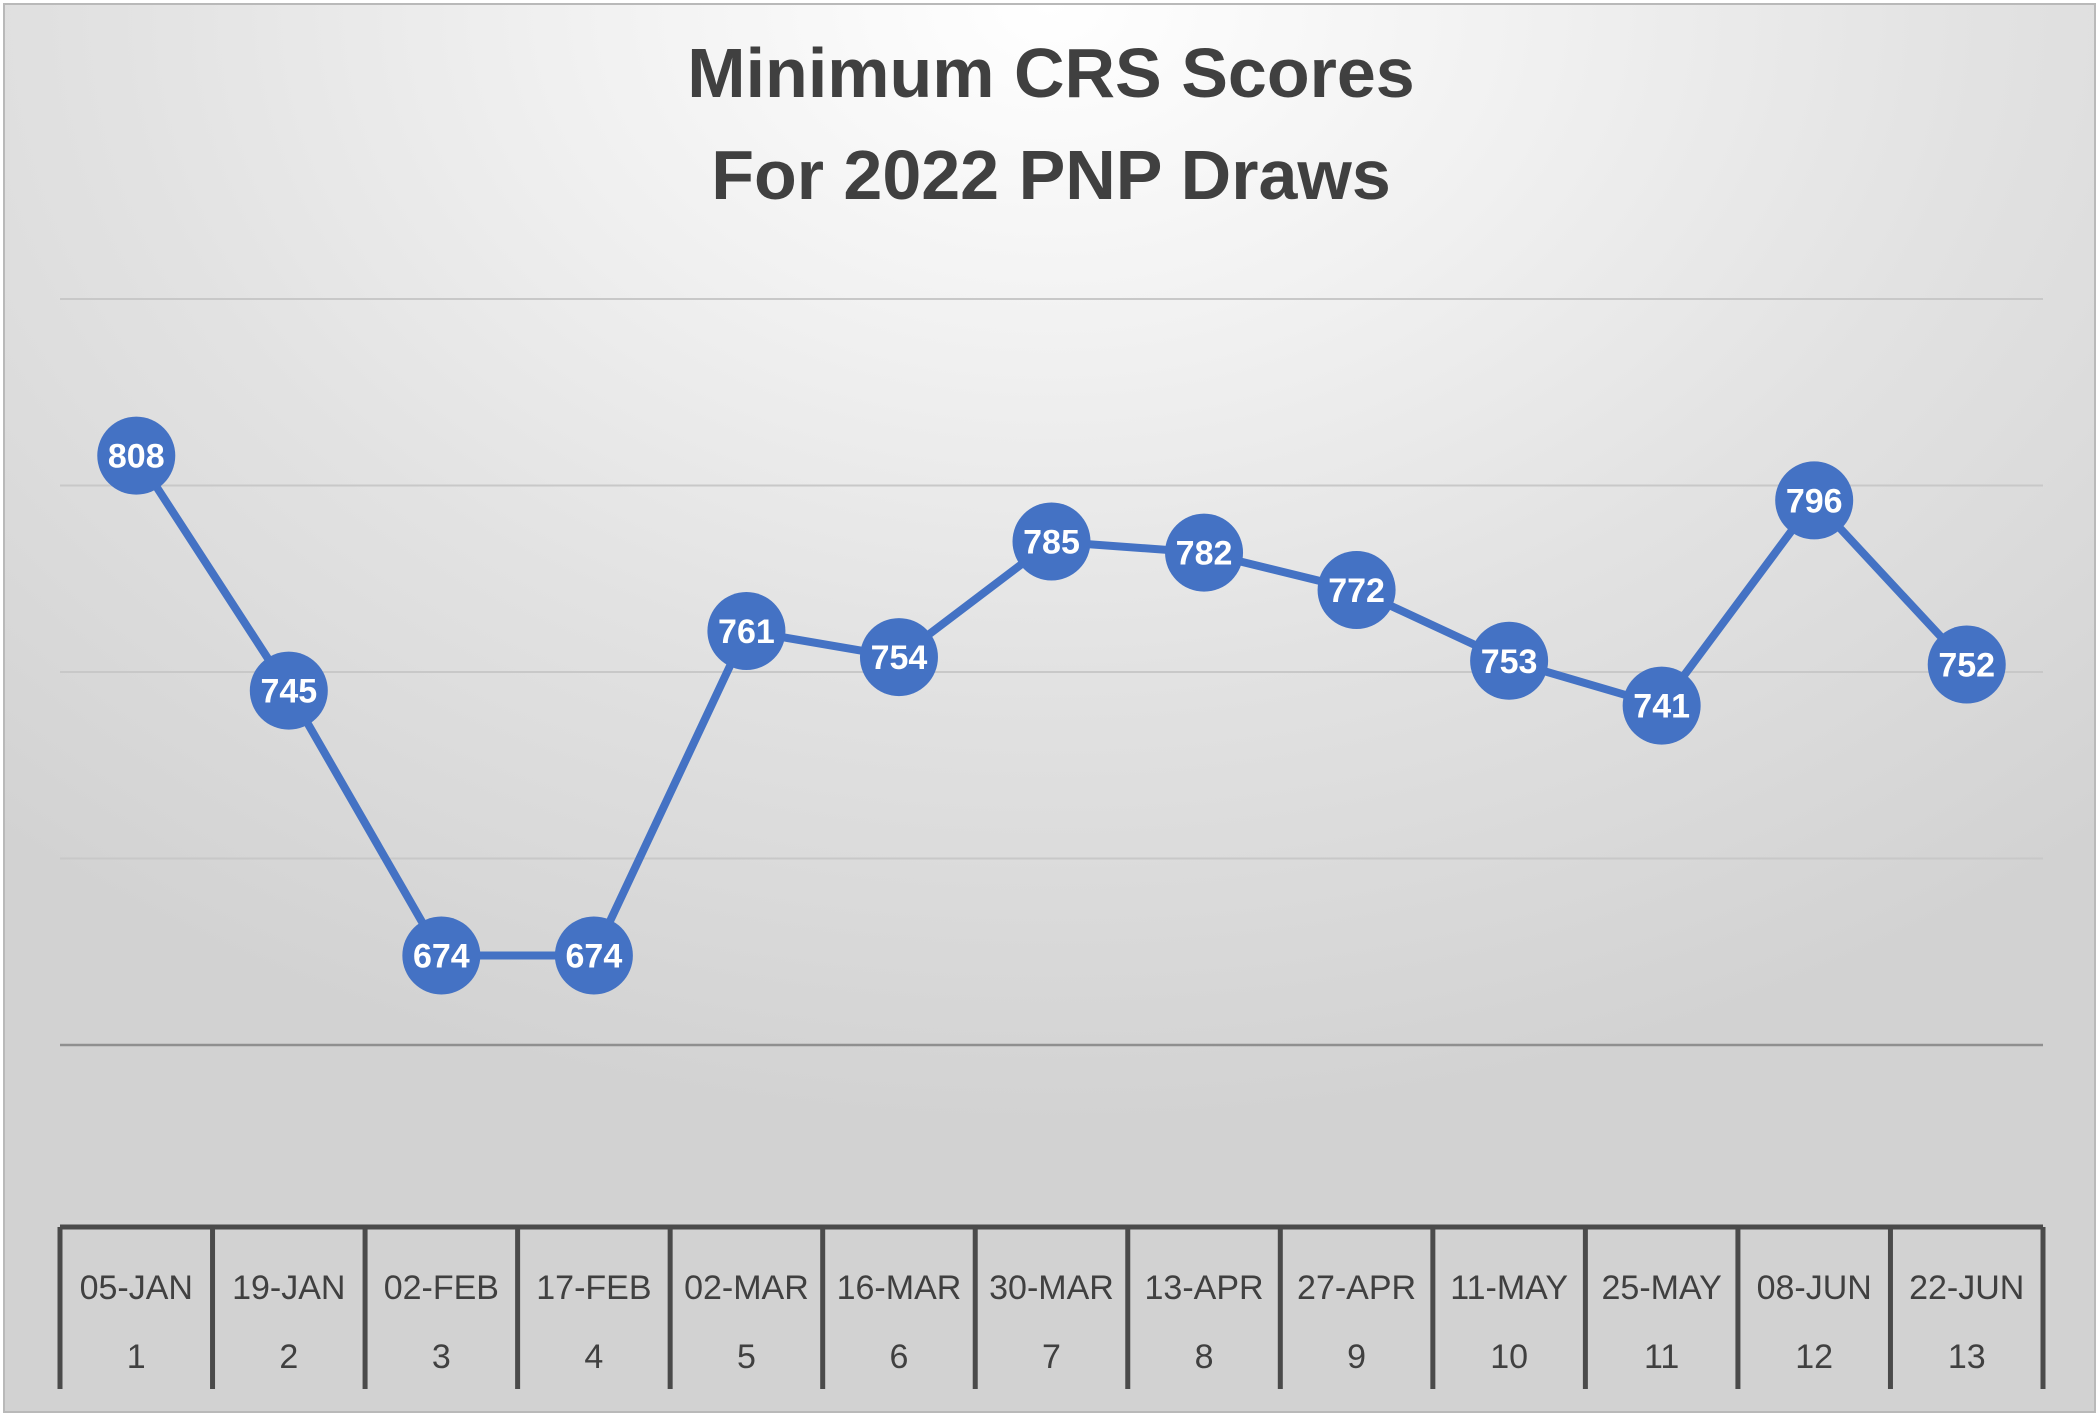 Image resolution: width=2099 pixels, height=1416 pixels. Describe the element at coordinates (1966, 1288) in the screenshot. I see `x-tick-label: 22-JUN` at that location.